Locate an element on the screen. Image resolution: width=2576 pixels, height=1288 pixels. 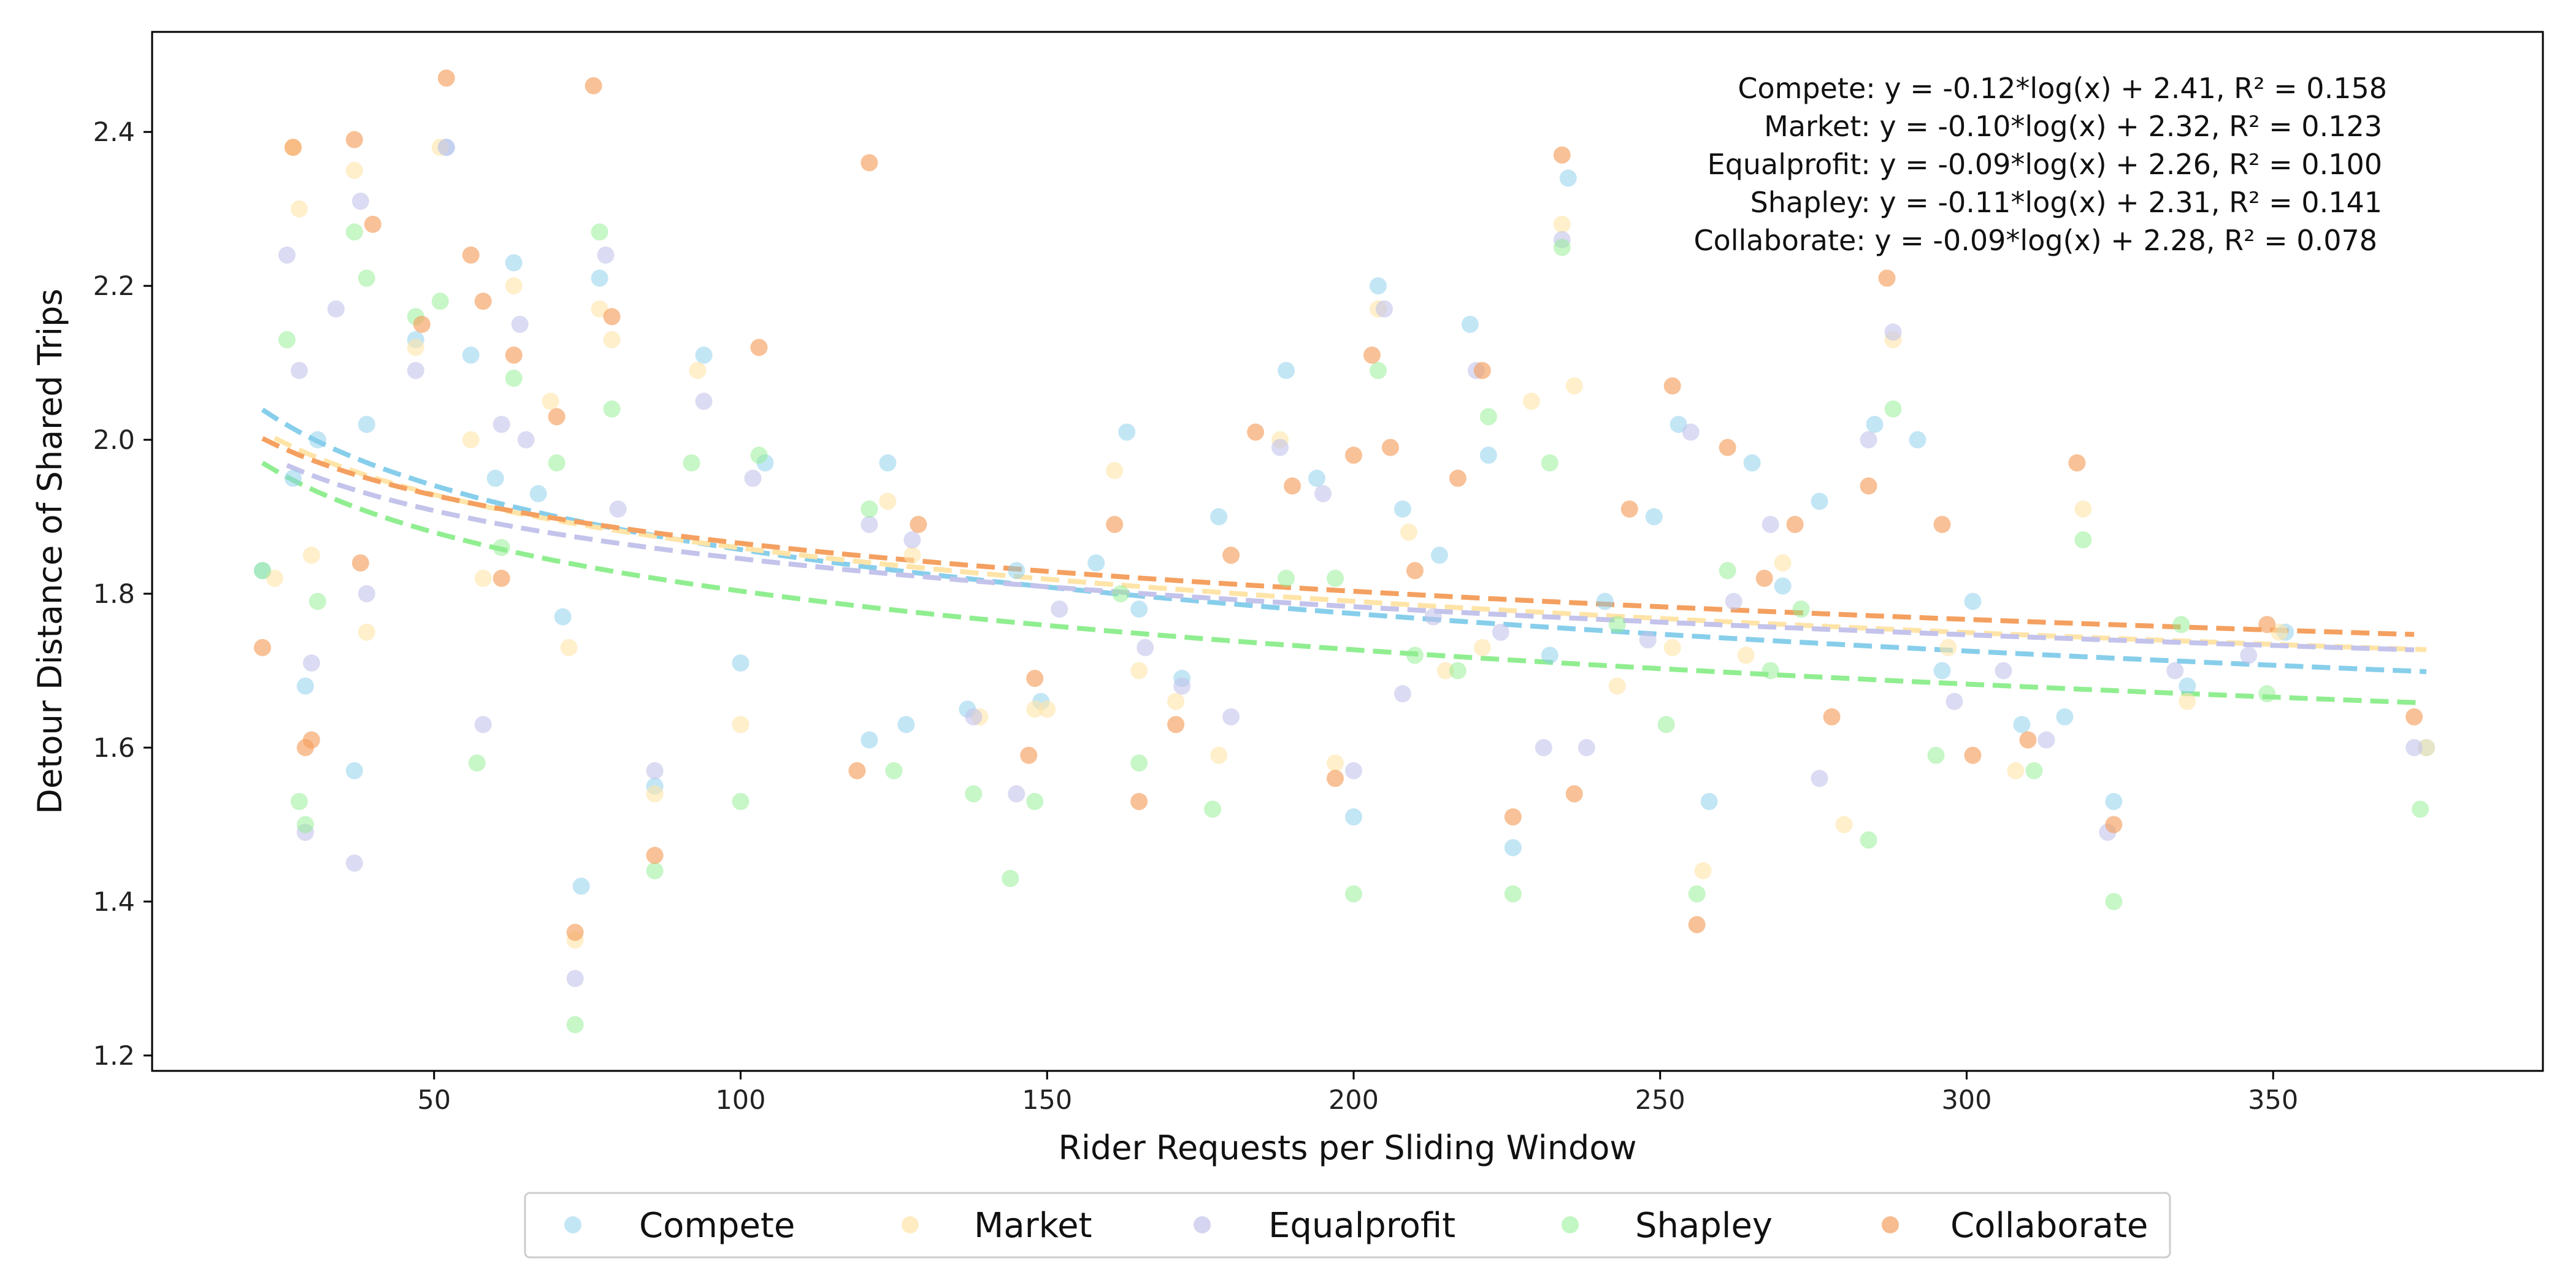
legend-frame is located at coordinates (1347, 1225).